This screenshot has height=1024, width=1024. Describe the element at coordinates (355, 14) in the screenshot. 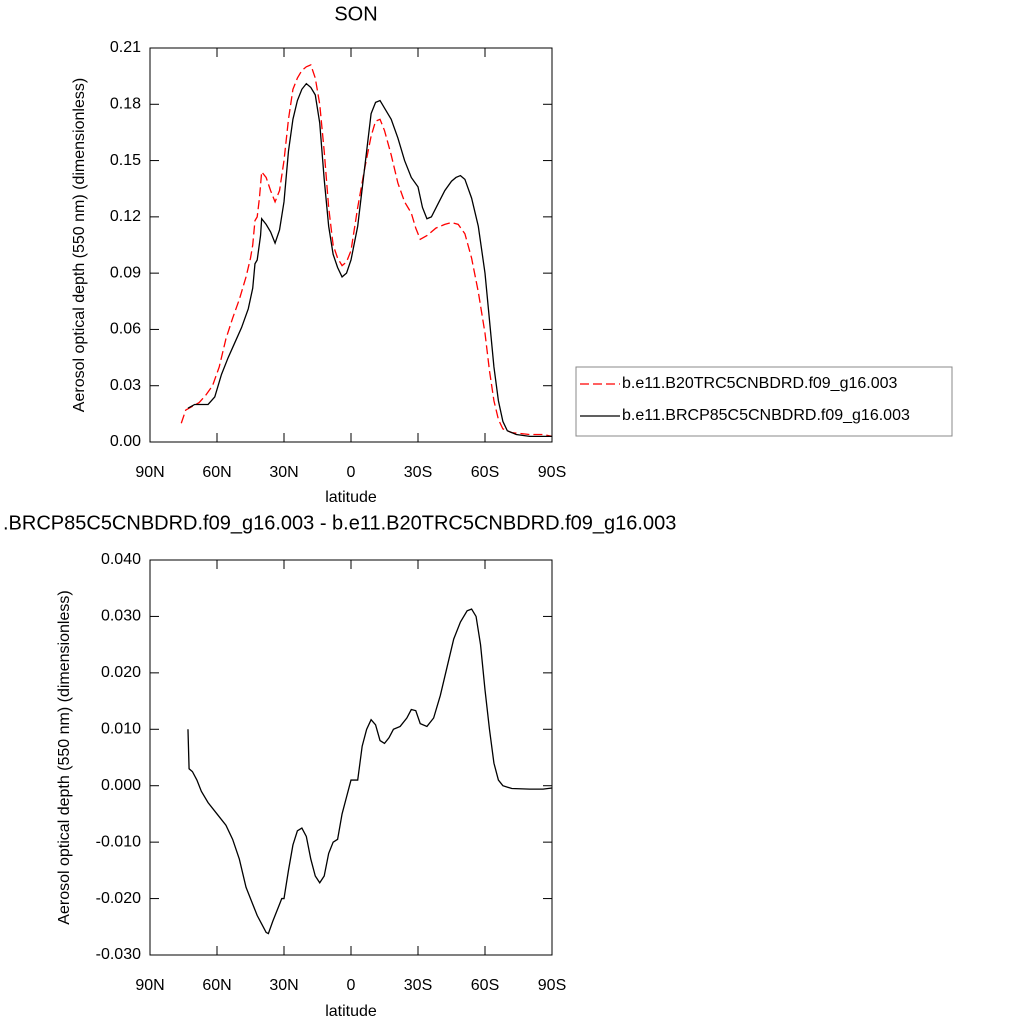

I see `chart-title: SON` at that location.